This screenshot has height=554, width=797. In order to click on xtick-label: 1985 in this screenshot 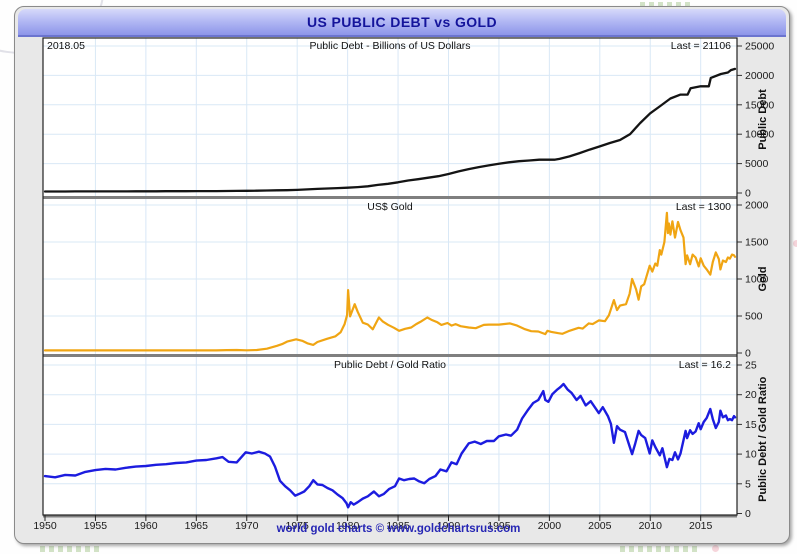, I will do `click(398, 526)`.